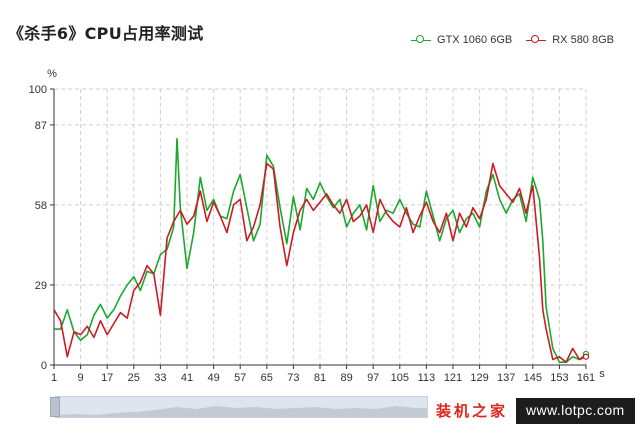 This screenshot has height=427, width=640. What do you see at coordinates (52, 74) in the screenshot?
I see `y-axis-label: %` at bounding box center [52, 74].